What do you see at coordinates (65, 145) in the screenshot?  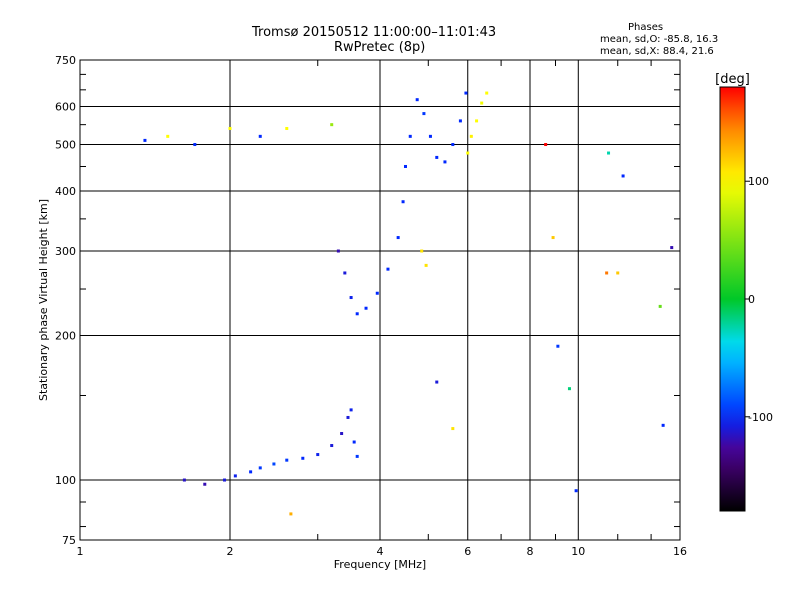 I see `y-tick-label: 500` at bounding box center [65, 145].